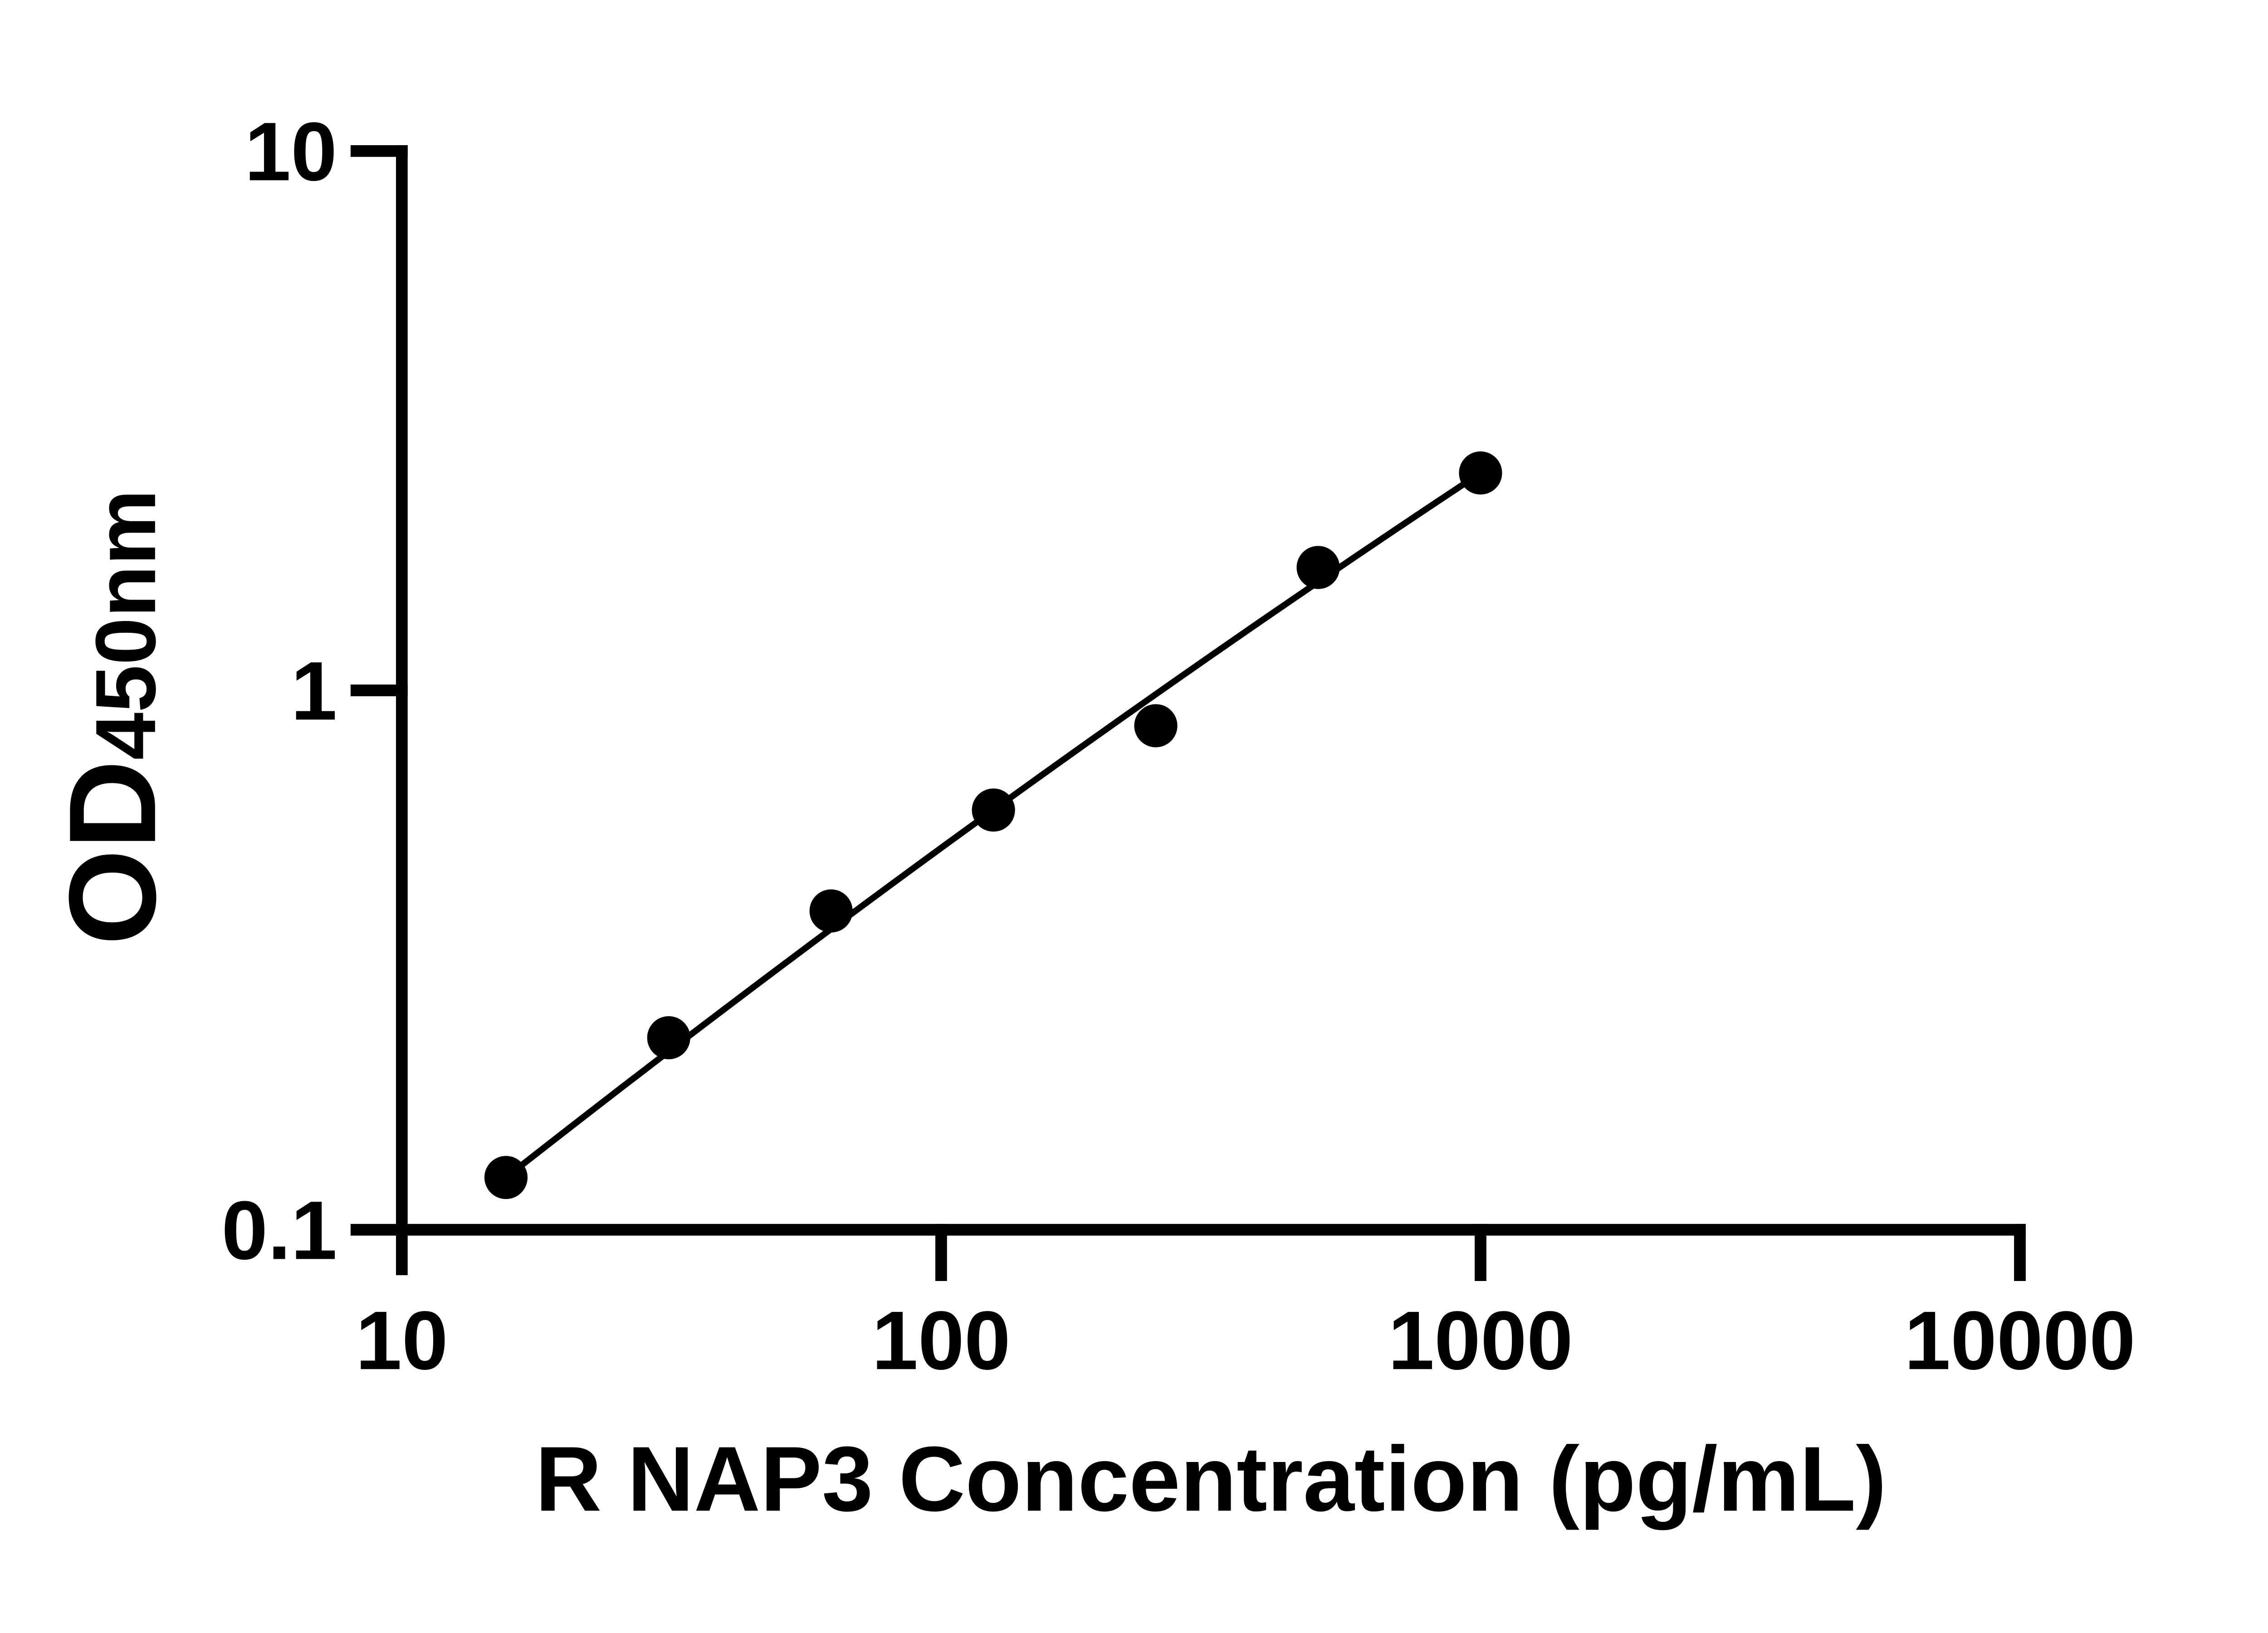  I want to click on y-tick-label: 1, so click(314, 690).